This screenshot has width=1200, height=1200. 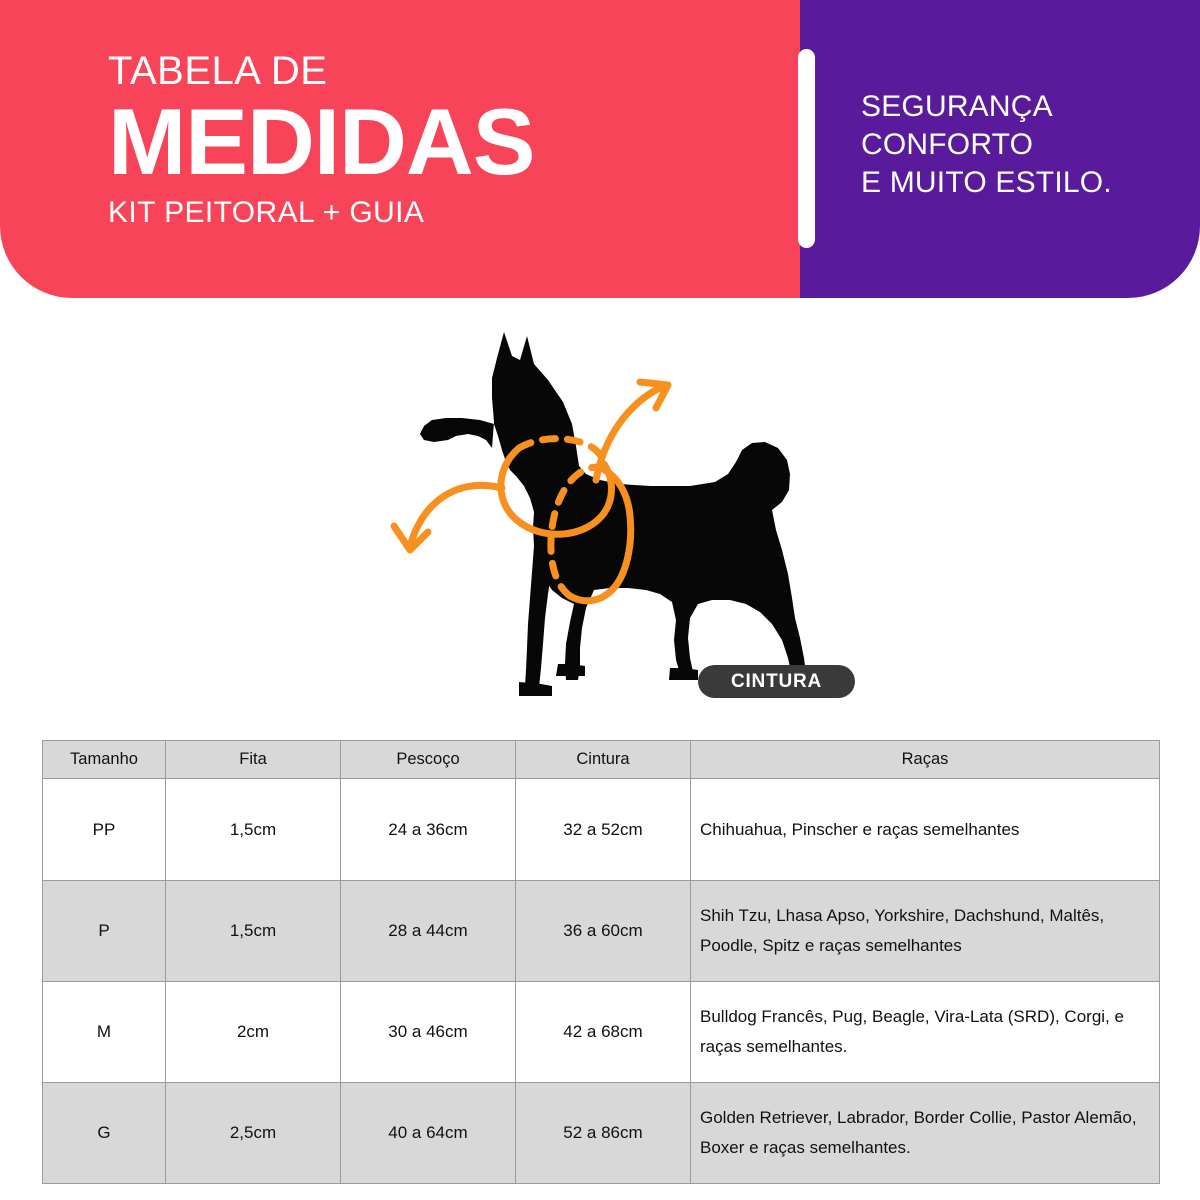 I want to click on cell-size: PP, so click(x=104, y=829).